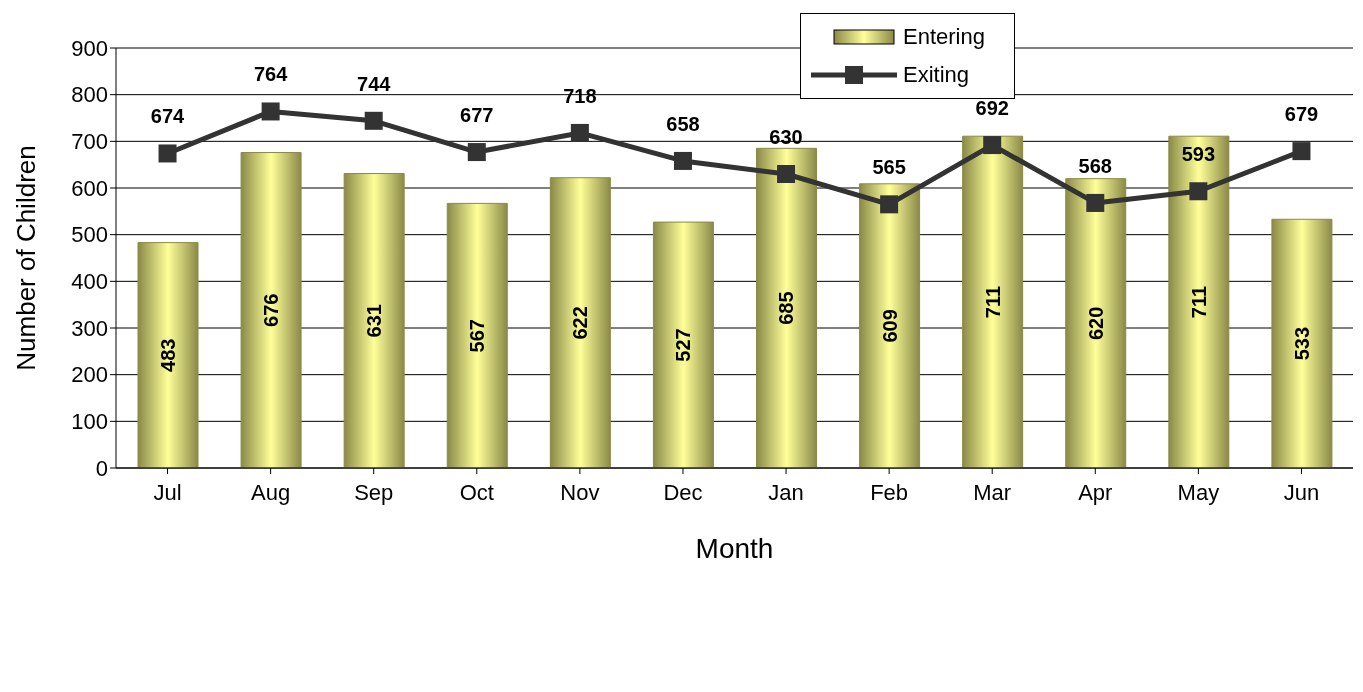  Describe the element at coordinates (89, 328) in the screenshot. I see `y-tick-label: 300` at that location.